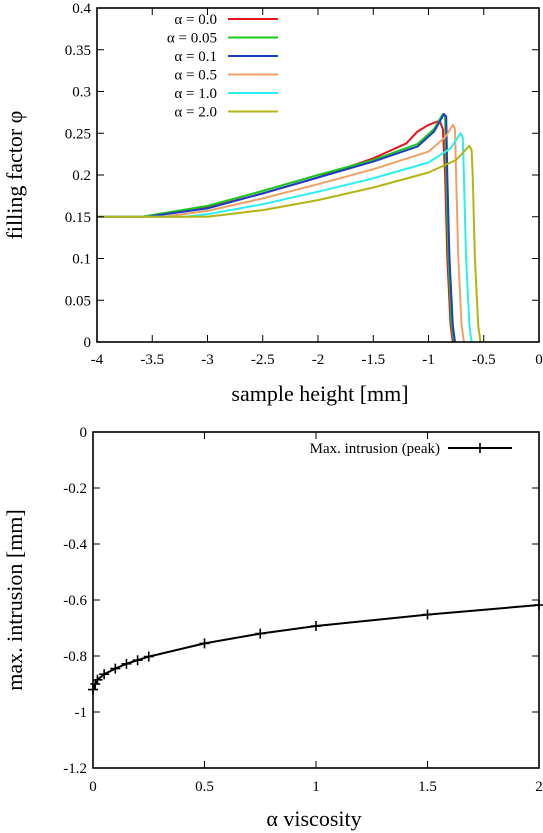 This screenshot has width=543, height=833. Describe the element at coordinates (78, 51) in the screenshot. I see `y-tick-label: 0.35` at that location.